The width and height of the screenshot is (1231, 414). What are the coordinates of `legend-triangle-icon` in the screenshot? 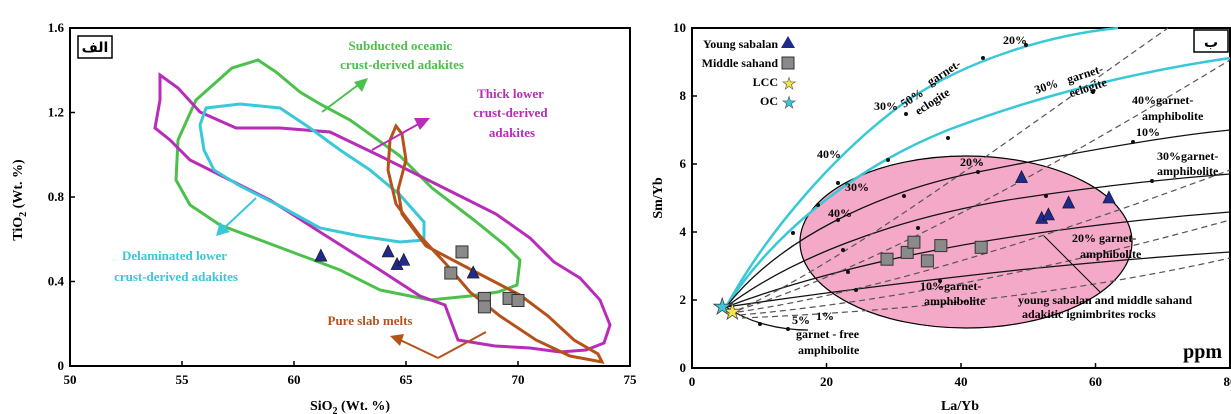 It's located at (788, 42).